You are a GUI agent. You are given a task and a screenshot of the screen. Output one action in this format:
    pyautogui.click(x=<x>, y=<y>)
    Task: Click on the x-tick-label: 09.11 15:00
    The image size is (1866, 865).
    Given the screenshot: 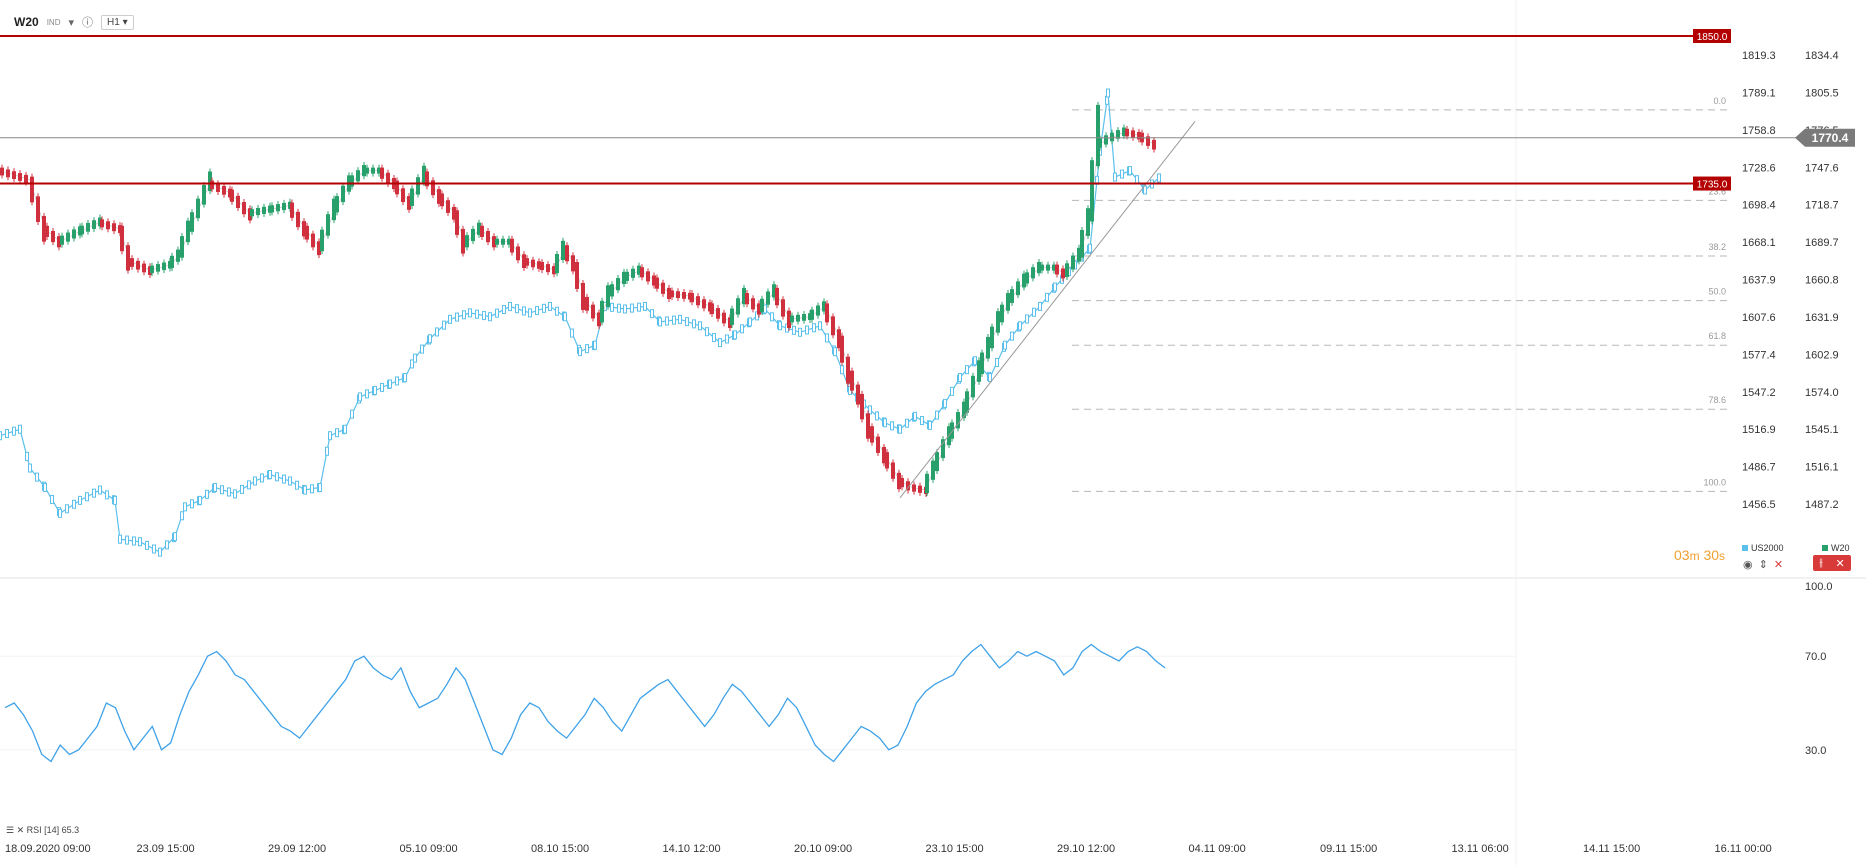 What is the action you would take?
    pyautogui.click(x=1348, y=849)
    